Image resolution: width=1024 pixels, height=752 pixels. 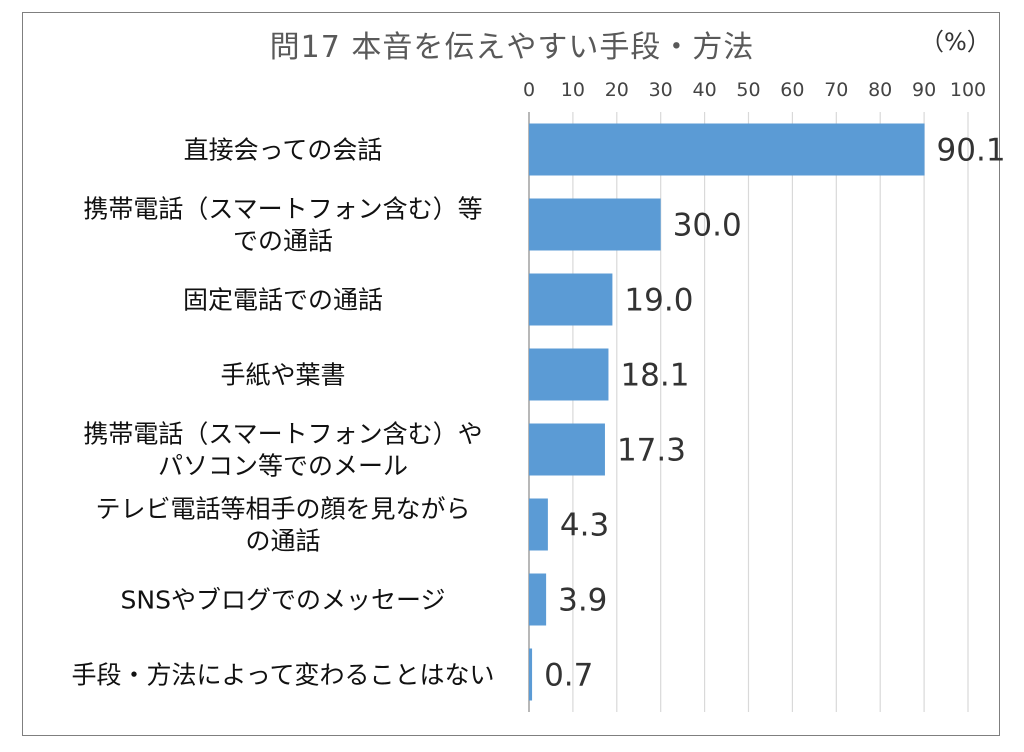 What do you see at coordinates (529, 90) in the screenshot?
I see `tick-label: 0` at bounding box center [529, 90].